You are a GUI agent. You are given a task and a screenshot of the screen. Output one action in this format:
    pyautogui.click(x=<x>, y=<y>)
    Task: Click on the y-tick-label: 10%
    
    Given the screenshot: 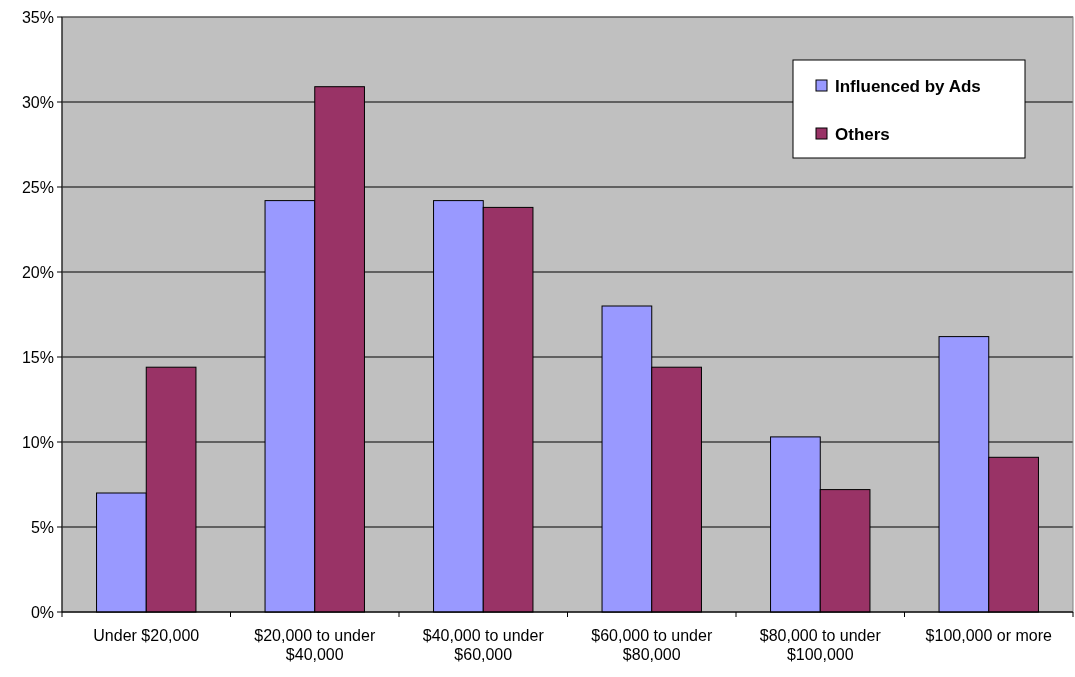 What is the action you would take?
    pyautogui.click(x=37, y=442)
    